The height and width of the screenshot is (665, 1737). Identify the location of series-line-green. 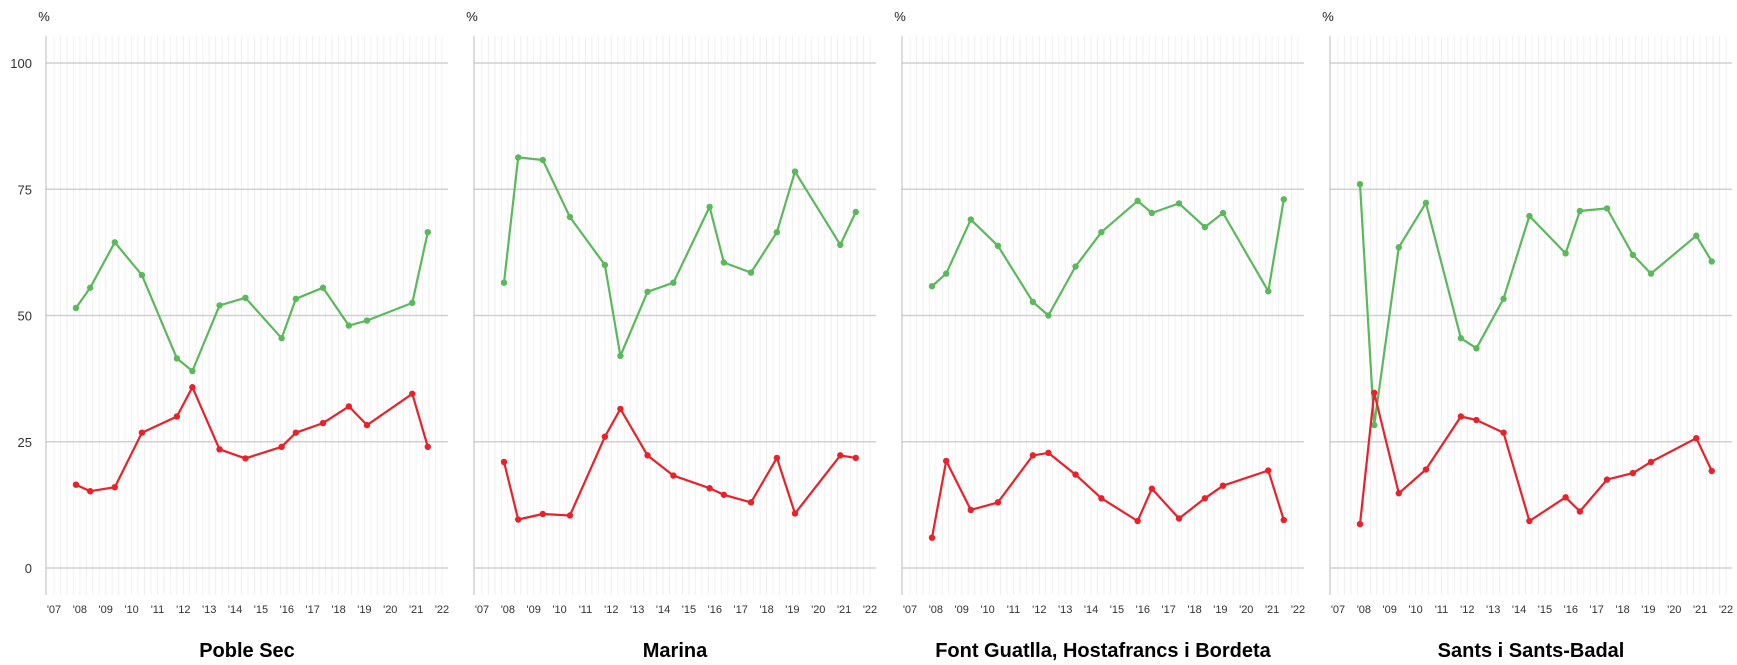
(1108, 258).